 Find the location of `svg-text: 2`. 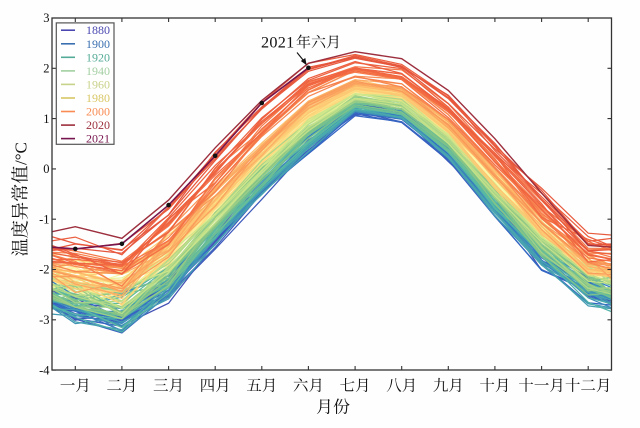

svg-text: 2 is located at coordinates (46, 69).